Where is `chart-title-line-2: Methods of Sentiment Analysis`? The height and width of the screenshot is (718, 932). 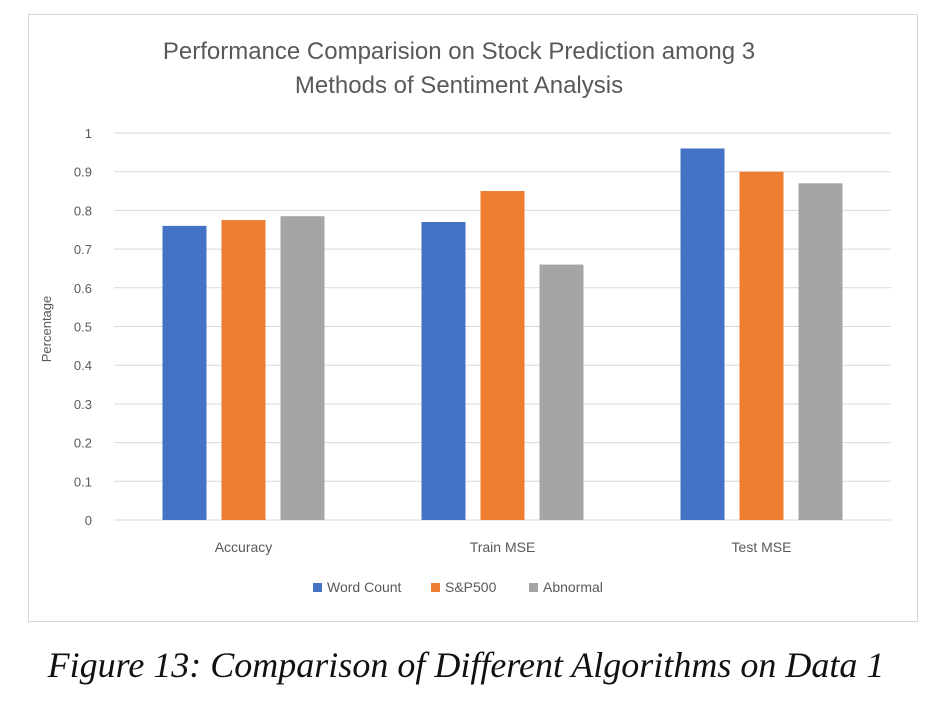
chart-title-line-2: Methods of Sentiment Analysis is located at coordinates (459, 85).